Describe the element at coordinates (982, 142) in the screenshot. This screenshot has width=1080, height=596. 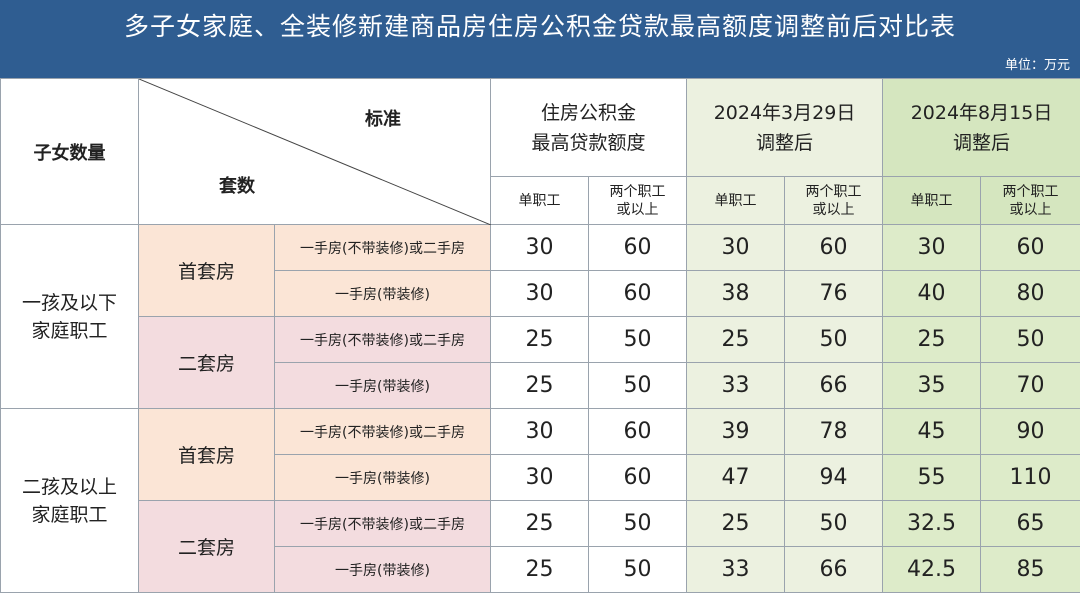
I see `col-group-august-line2: 调整后` at that location.